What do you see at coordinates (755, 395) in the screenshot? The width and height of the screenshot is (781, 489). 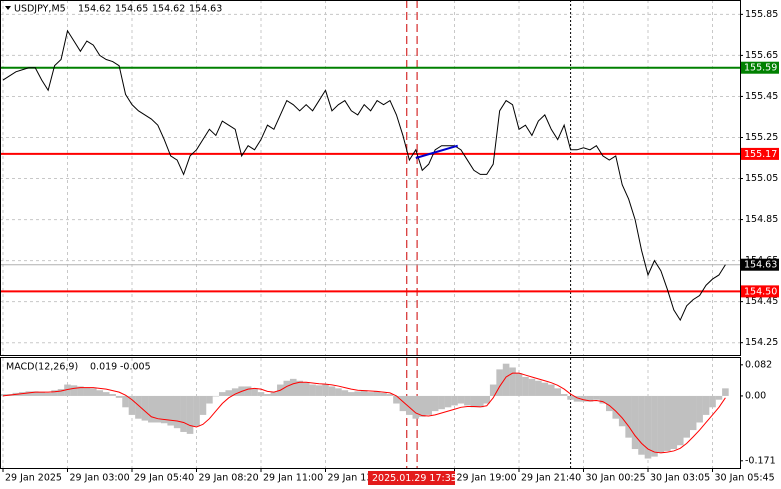 I see `y-tick-label: 0.00` at bounding box center [755, 395].